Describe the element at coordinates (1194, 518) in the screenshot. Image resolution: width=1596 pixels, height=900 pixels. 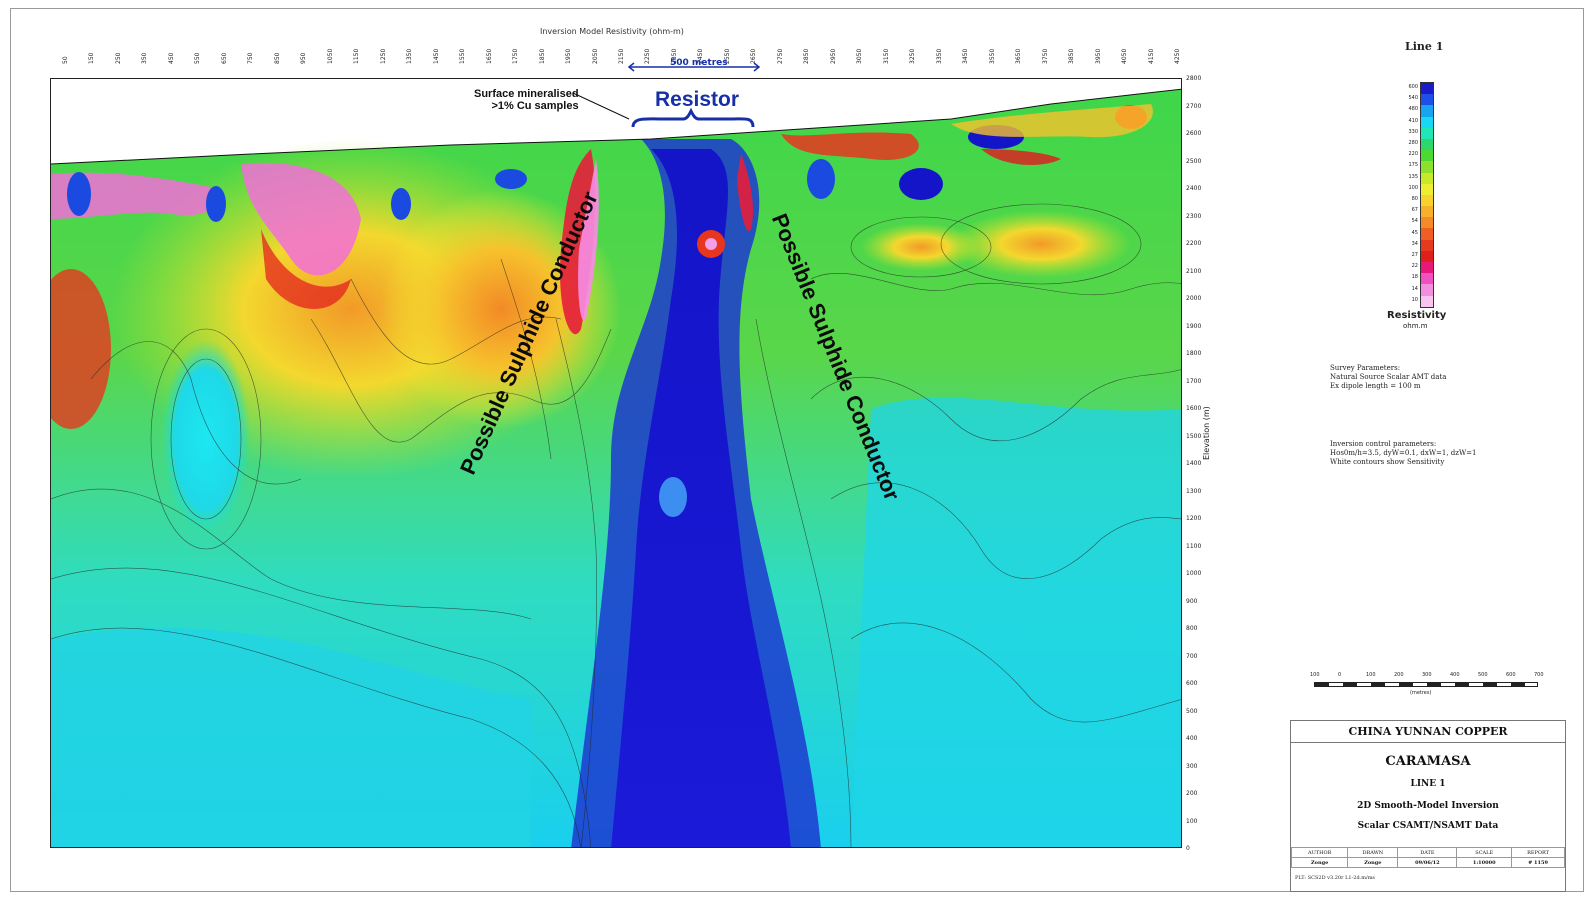
I see `elevation-tick: 1200` at that location.